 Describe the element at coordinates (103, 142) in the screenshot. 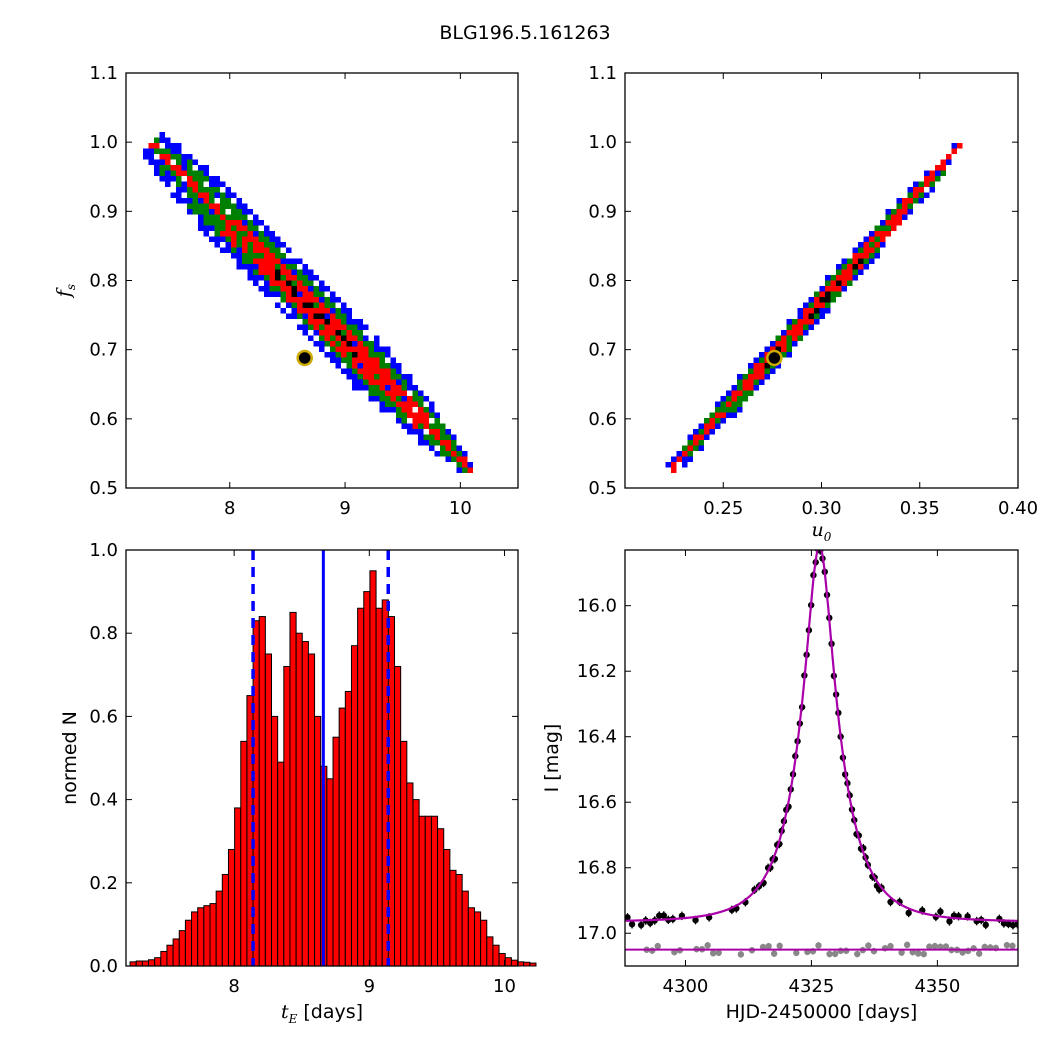

I see `y-tick-label: 1.0` at that location.